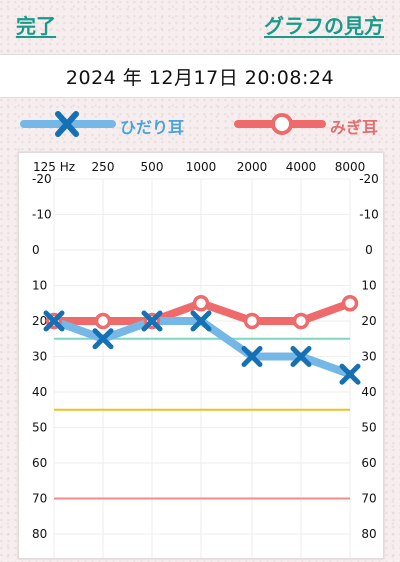 The width and height of the screenshot is (400, 562). What do you see at coordinates (39, 392) in the screenshot?
I see `y-tick-label-left: 40` at bounding box center [39, 392].